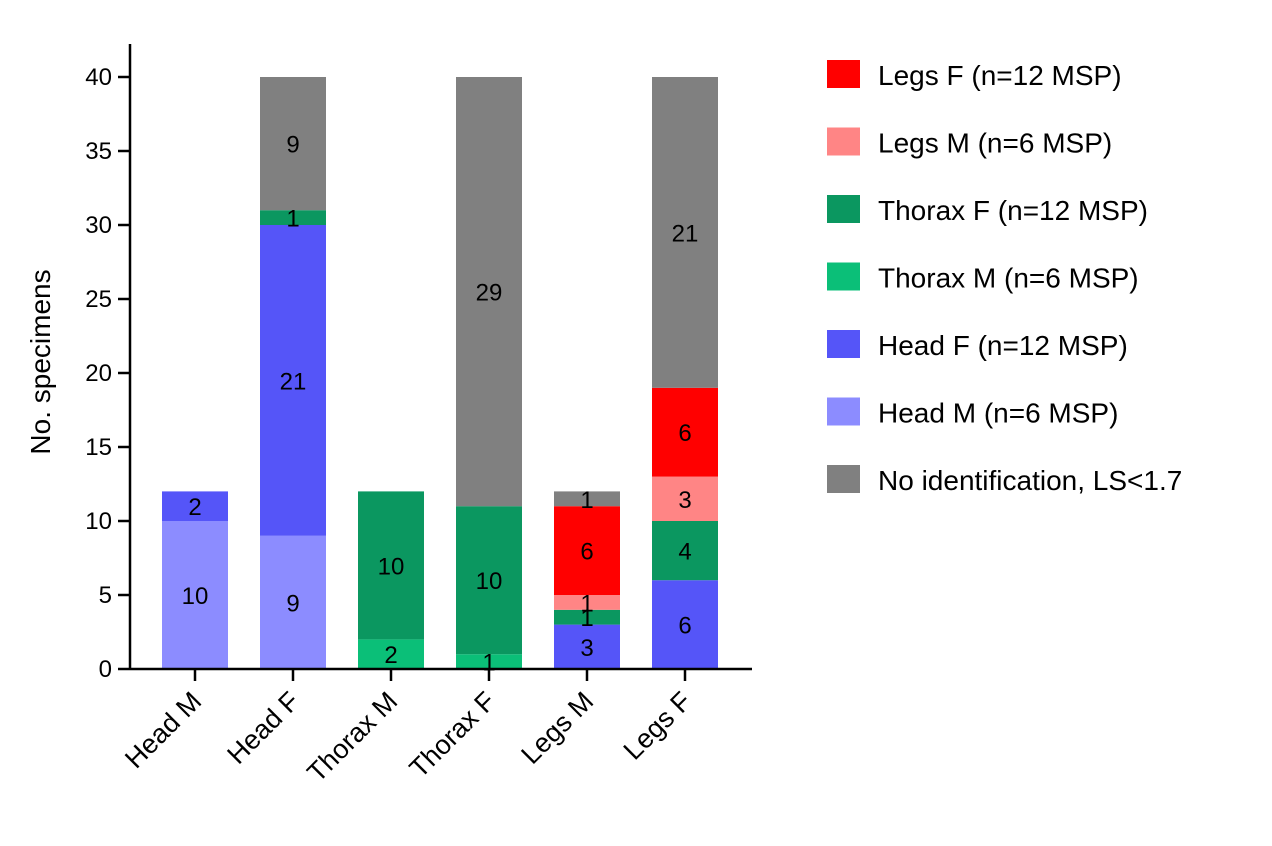 This screenshot has width=1272, height=846. What do you see at coordinates (98, 373) in the screenshot?
I see `y-tick-label: 20` at bounding box center [98, 373].